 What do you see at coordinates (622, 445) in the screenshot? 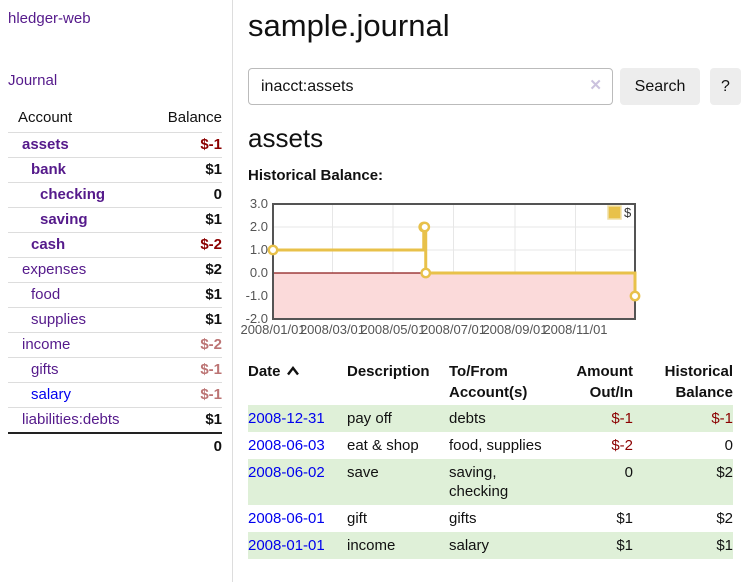
I see `transaction-amount: $-2` at bounding box center [622, 445].